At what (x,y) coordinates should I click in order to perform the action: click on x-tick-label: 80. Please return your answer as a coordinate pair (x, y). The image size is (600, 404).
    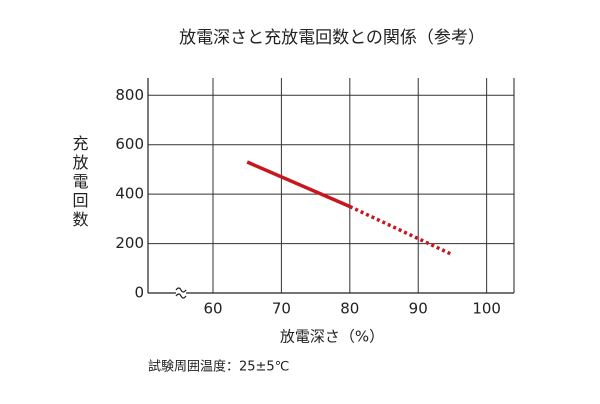
    Looking at the image, I should click on (349, 309).